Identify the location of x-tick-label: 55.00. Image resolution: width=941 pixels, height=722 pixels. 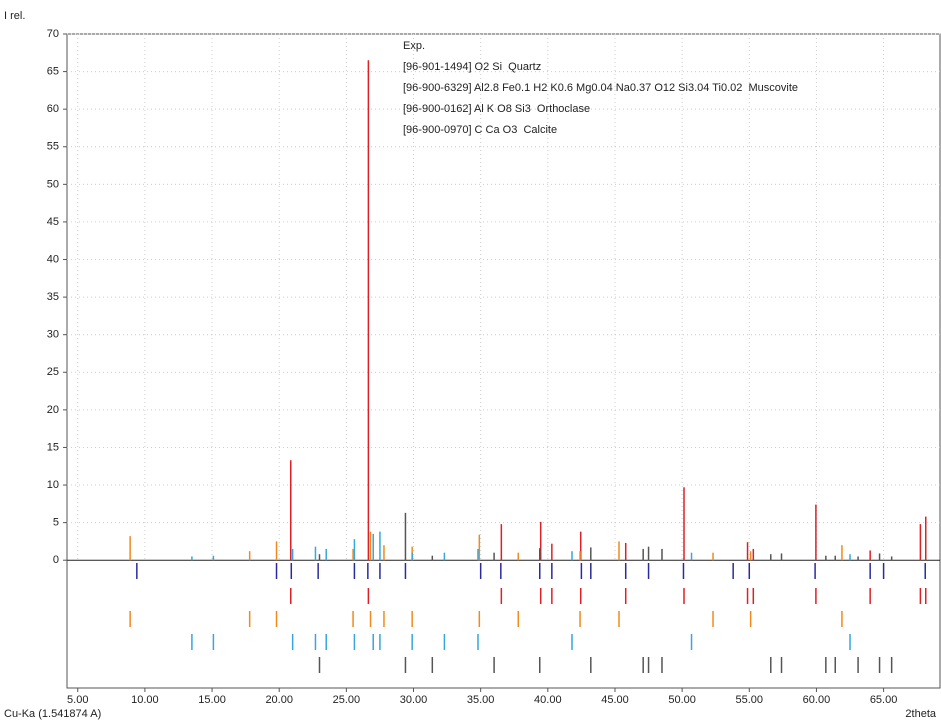
(750, 700).